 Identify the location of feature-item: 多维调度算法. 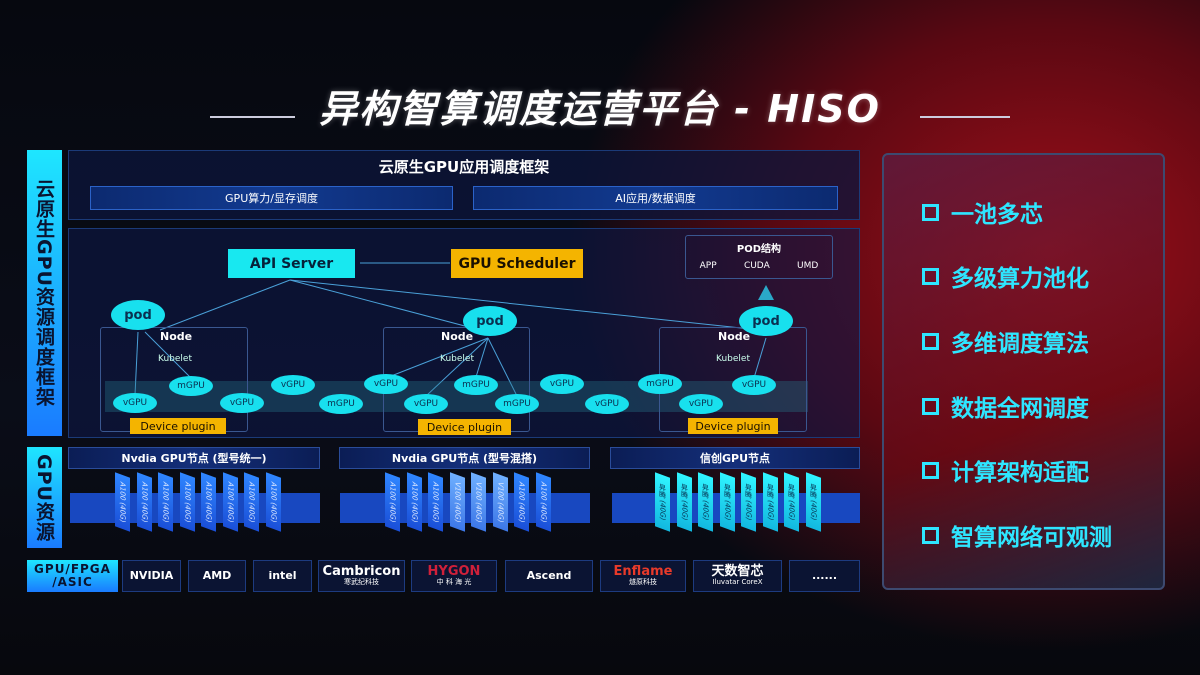
(1005, 341).